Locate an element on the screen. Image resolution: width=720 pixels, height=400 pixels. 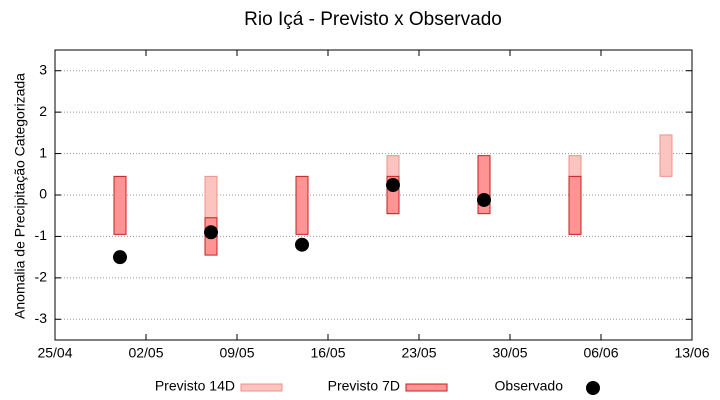
y-axis-label: Anomalia de Precipitação Categorizada is located at coordinates (20, 196).